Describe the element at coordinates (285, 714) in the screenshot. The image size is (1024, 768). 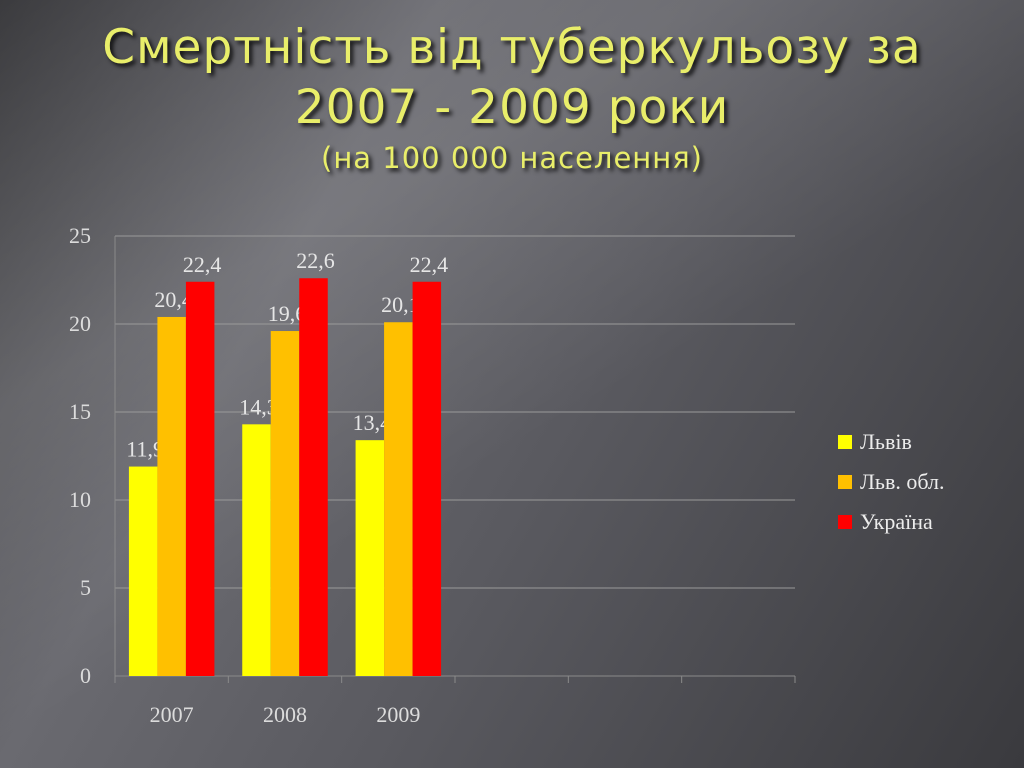
I see `x-tick-label: 2008` at that location.